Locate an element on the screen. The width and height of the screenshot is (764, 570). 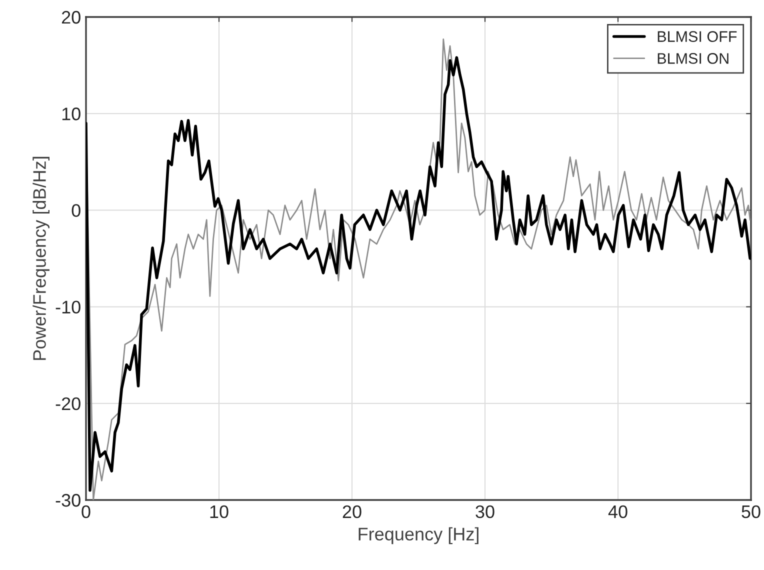
legend-label: BLMSI ON is located at coordinates (693, 58).